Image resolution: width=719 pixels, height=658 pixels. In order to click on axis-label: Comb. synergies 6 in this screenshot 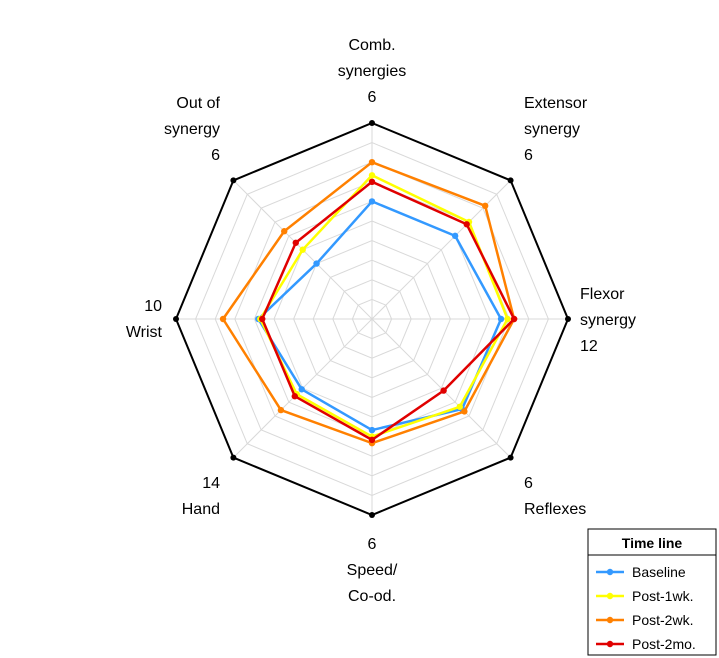, I will do `click(372, 71)`.